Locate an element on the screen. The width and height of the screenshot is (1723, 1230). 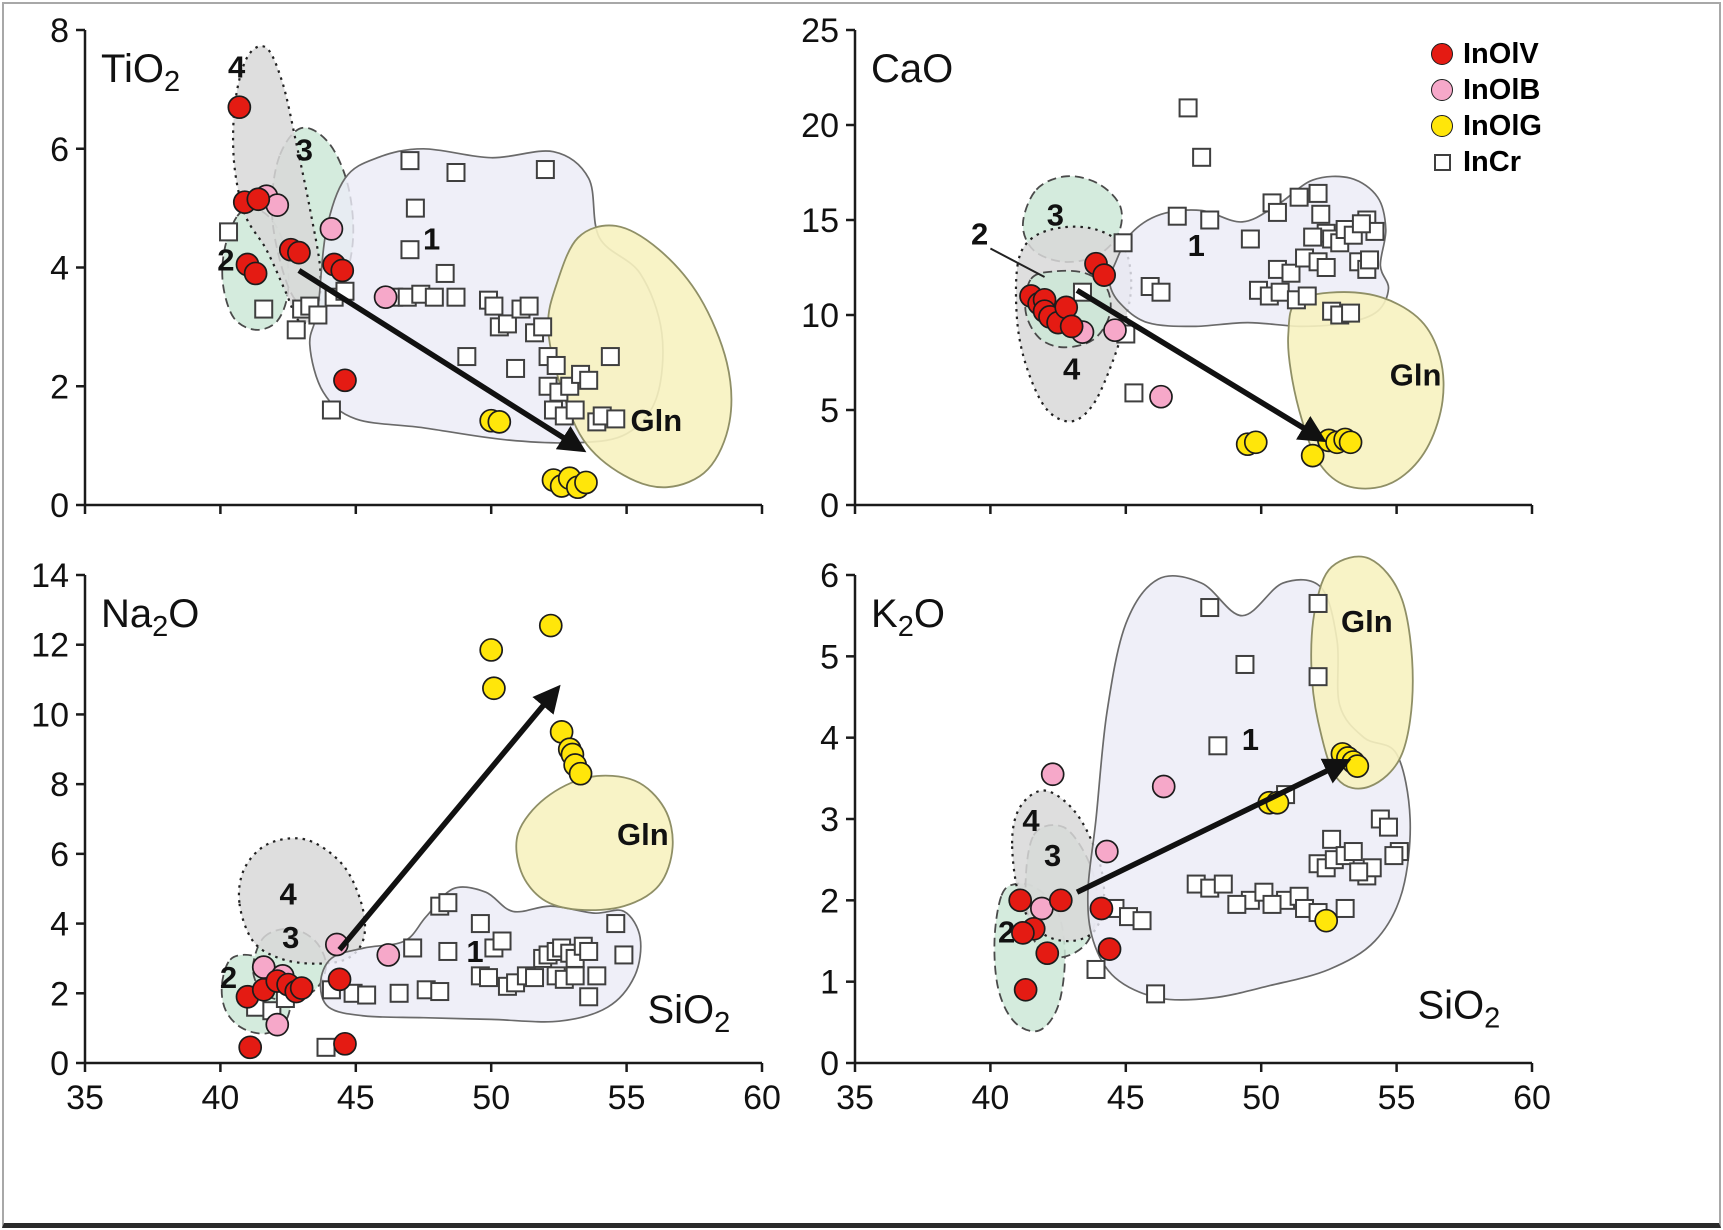
x-tick-label: 60 is located at coordinates (1532, 1098).